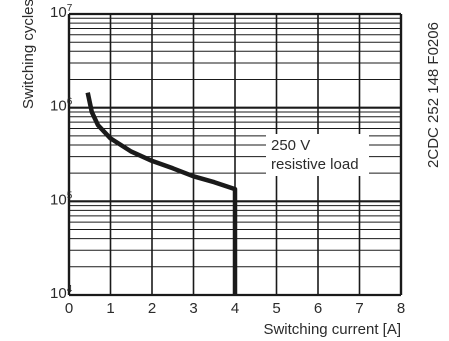 The width and height of the screenshot is (449, 341). I want to click on y-tick-label: 104, so click(61, 293).